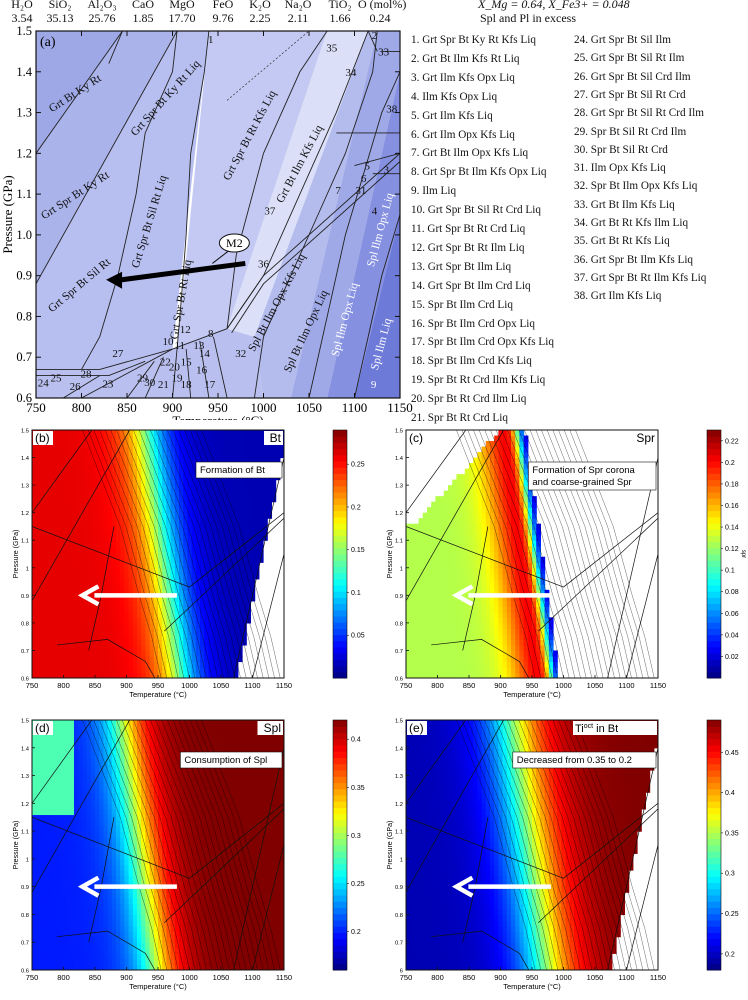  I want to click on mineral-label-box, so click(644, 438).